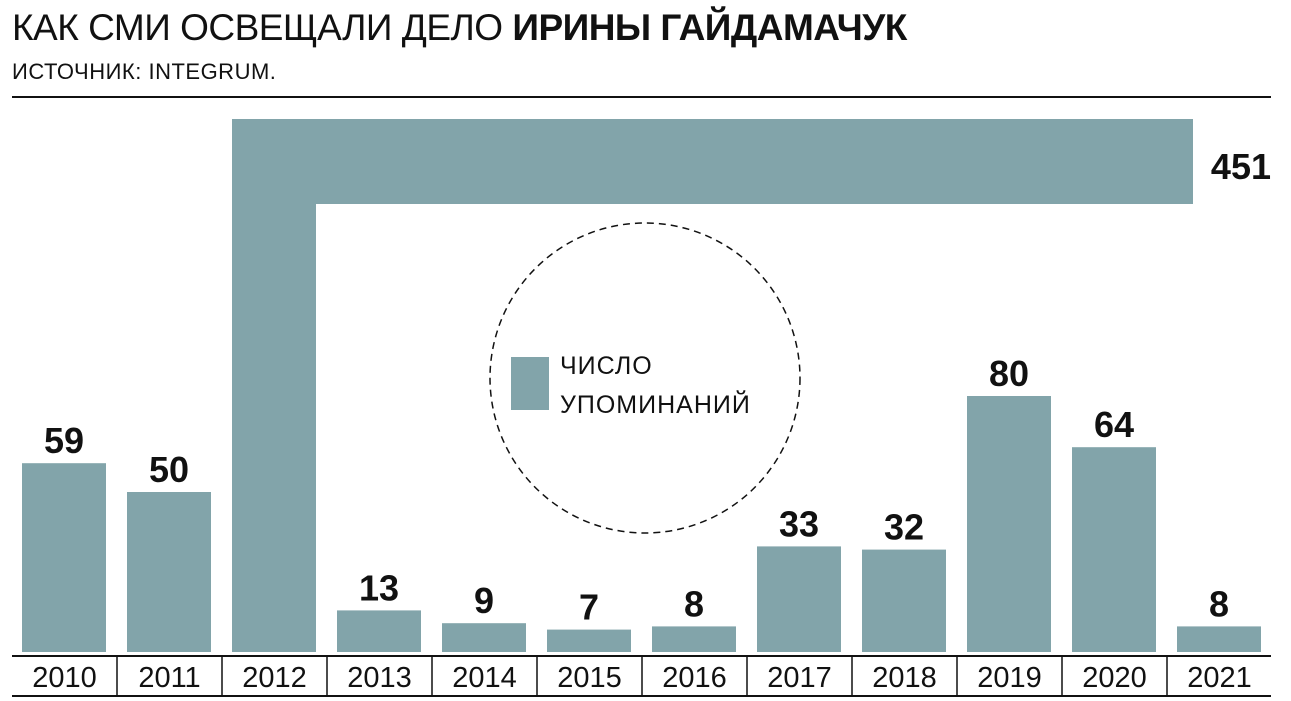 The height and width of the screenshot is (701, 1291). I want to click on title-regular: КАК СМИ ОСВЕЩАЛИ ДЕЛО, so click(262, 27).